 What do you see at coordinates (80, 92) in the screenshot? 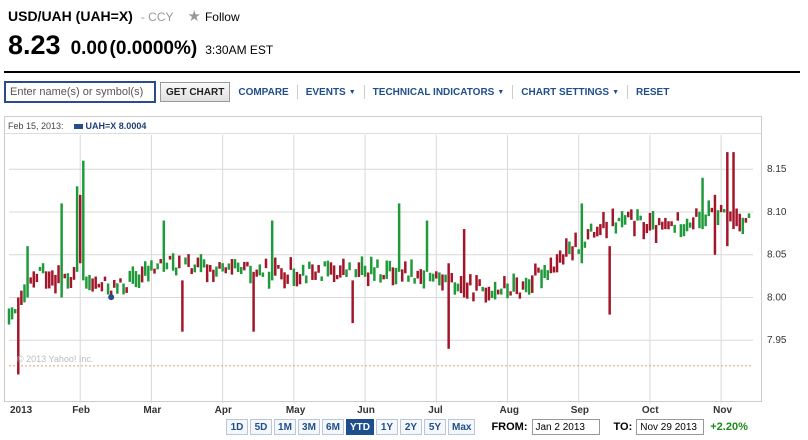
I see `symbol-search-input` at bounding box center [80, 92].